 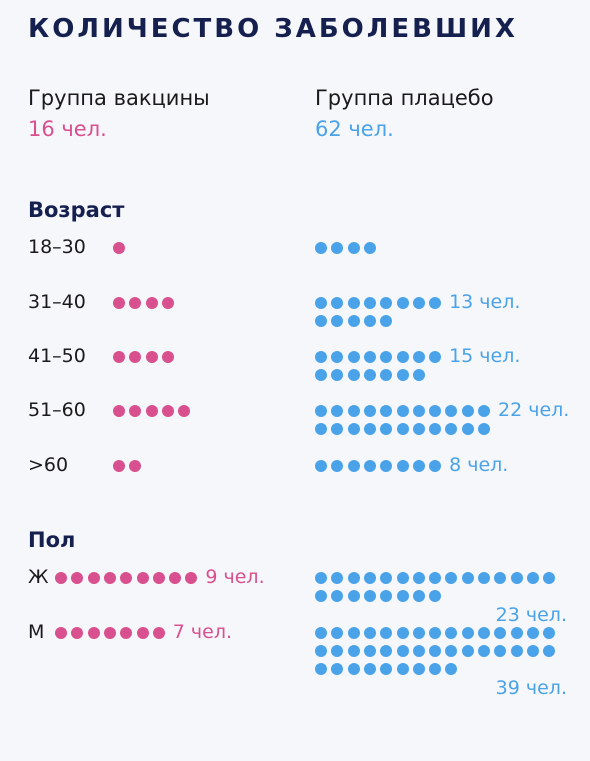 What do you see at coordinates (235, 577) in the screenshot?
I see `vaccine-count-label: 9 чел.` at bounding box center [235, 577].